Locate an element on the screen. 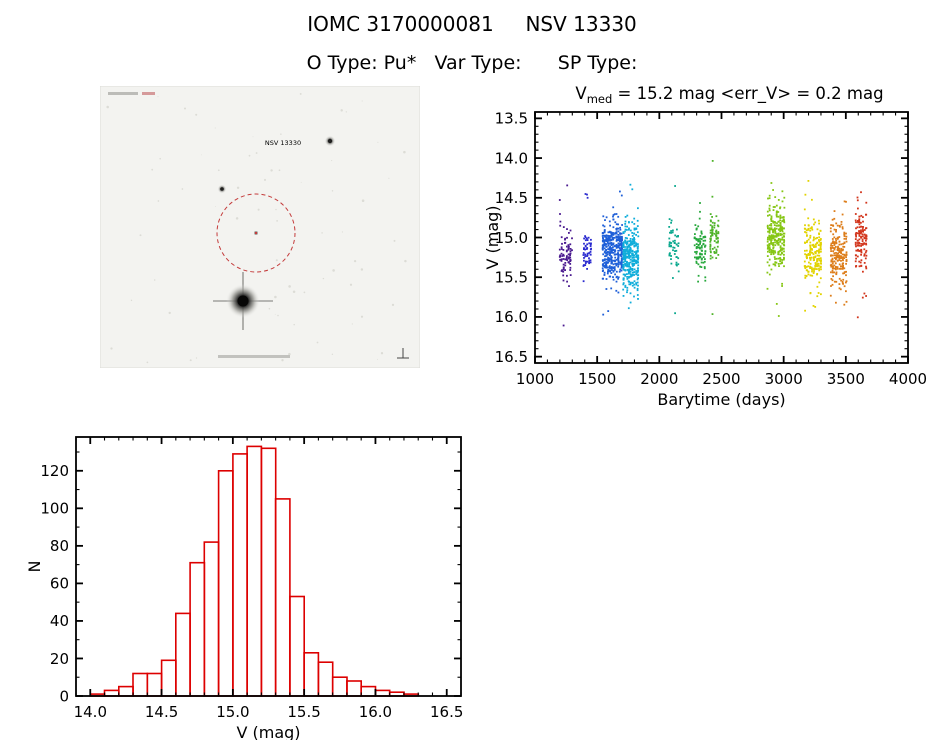 Image resolution: width=944 pixels, height=747 pixels. svg-text: 0 is located at coordinates (64, 696).